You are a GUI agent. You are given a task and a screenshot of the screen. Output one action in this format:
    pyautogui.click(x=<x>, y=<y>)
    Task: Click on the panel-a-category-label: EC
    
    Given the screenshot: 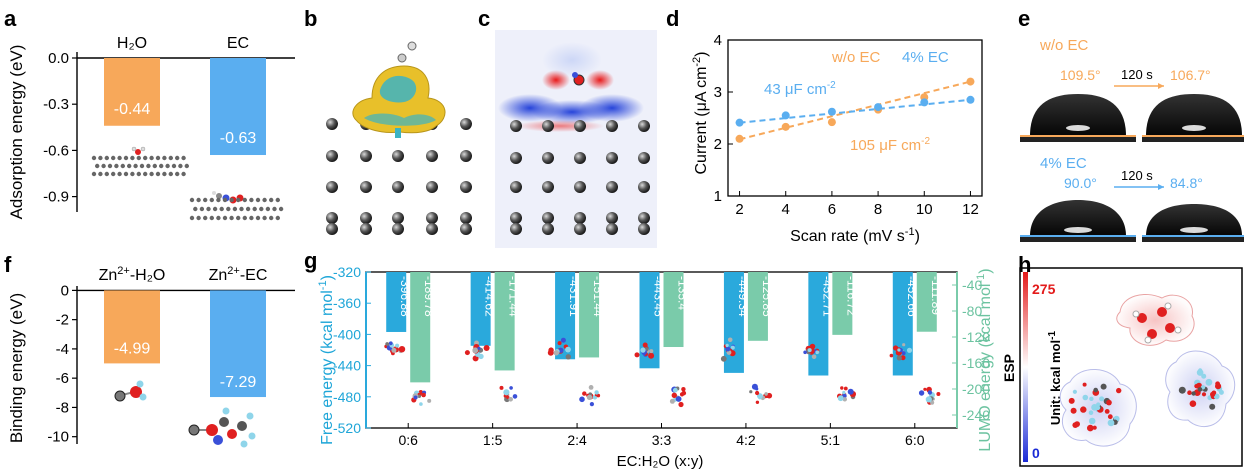 What is the action you would take?
    pyautogui.click(x=238, y=43)
    